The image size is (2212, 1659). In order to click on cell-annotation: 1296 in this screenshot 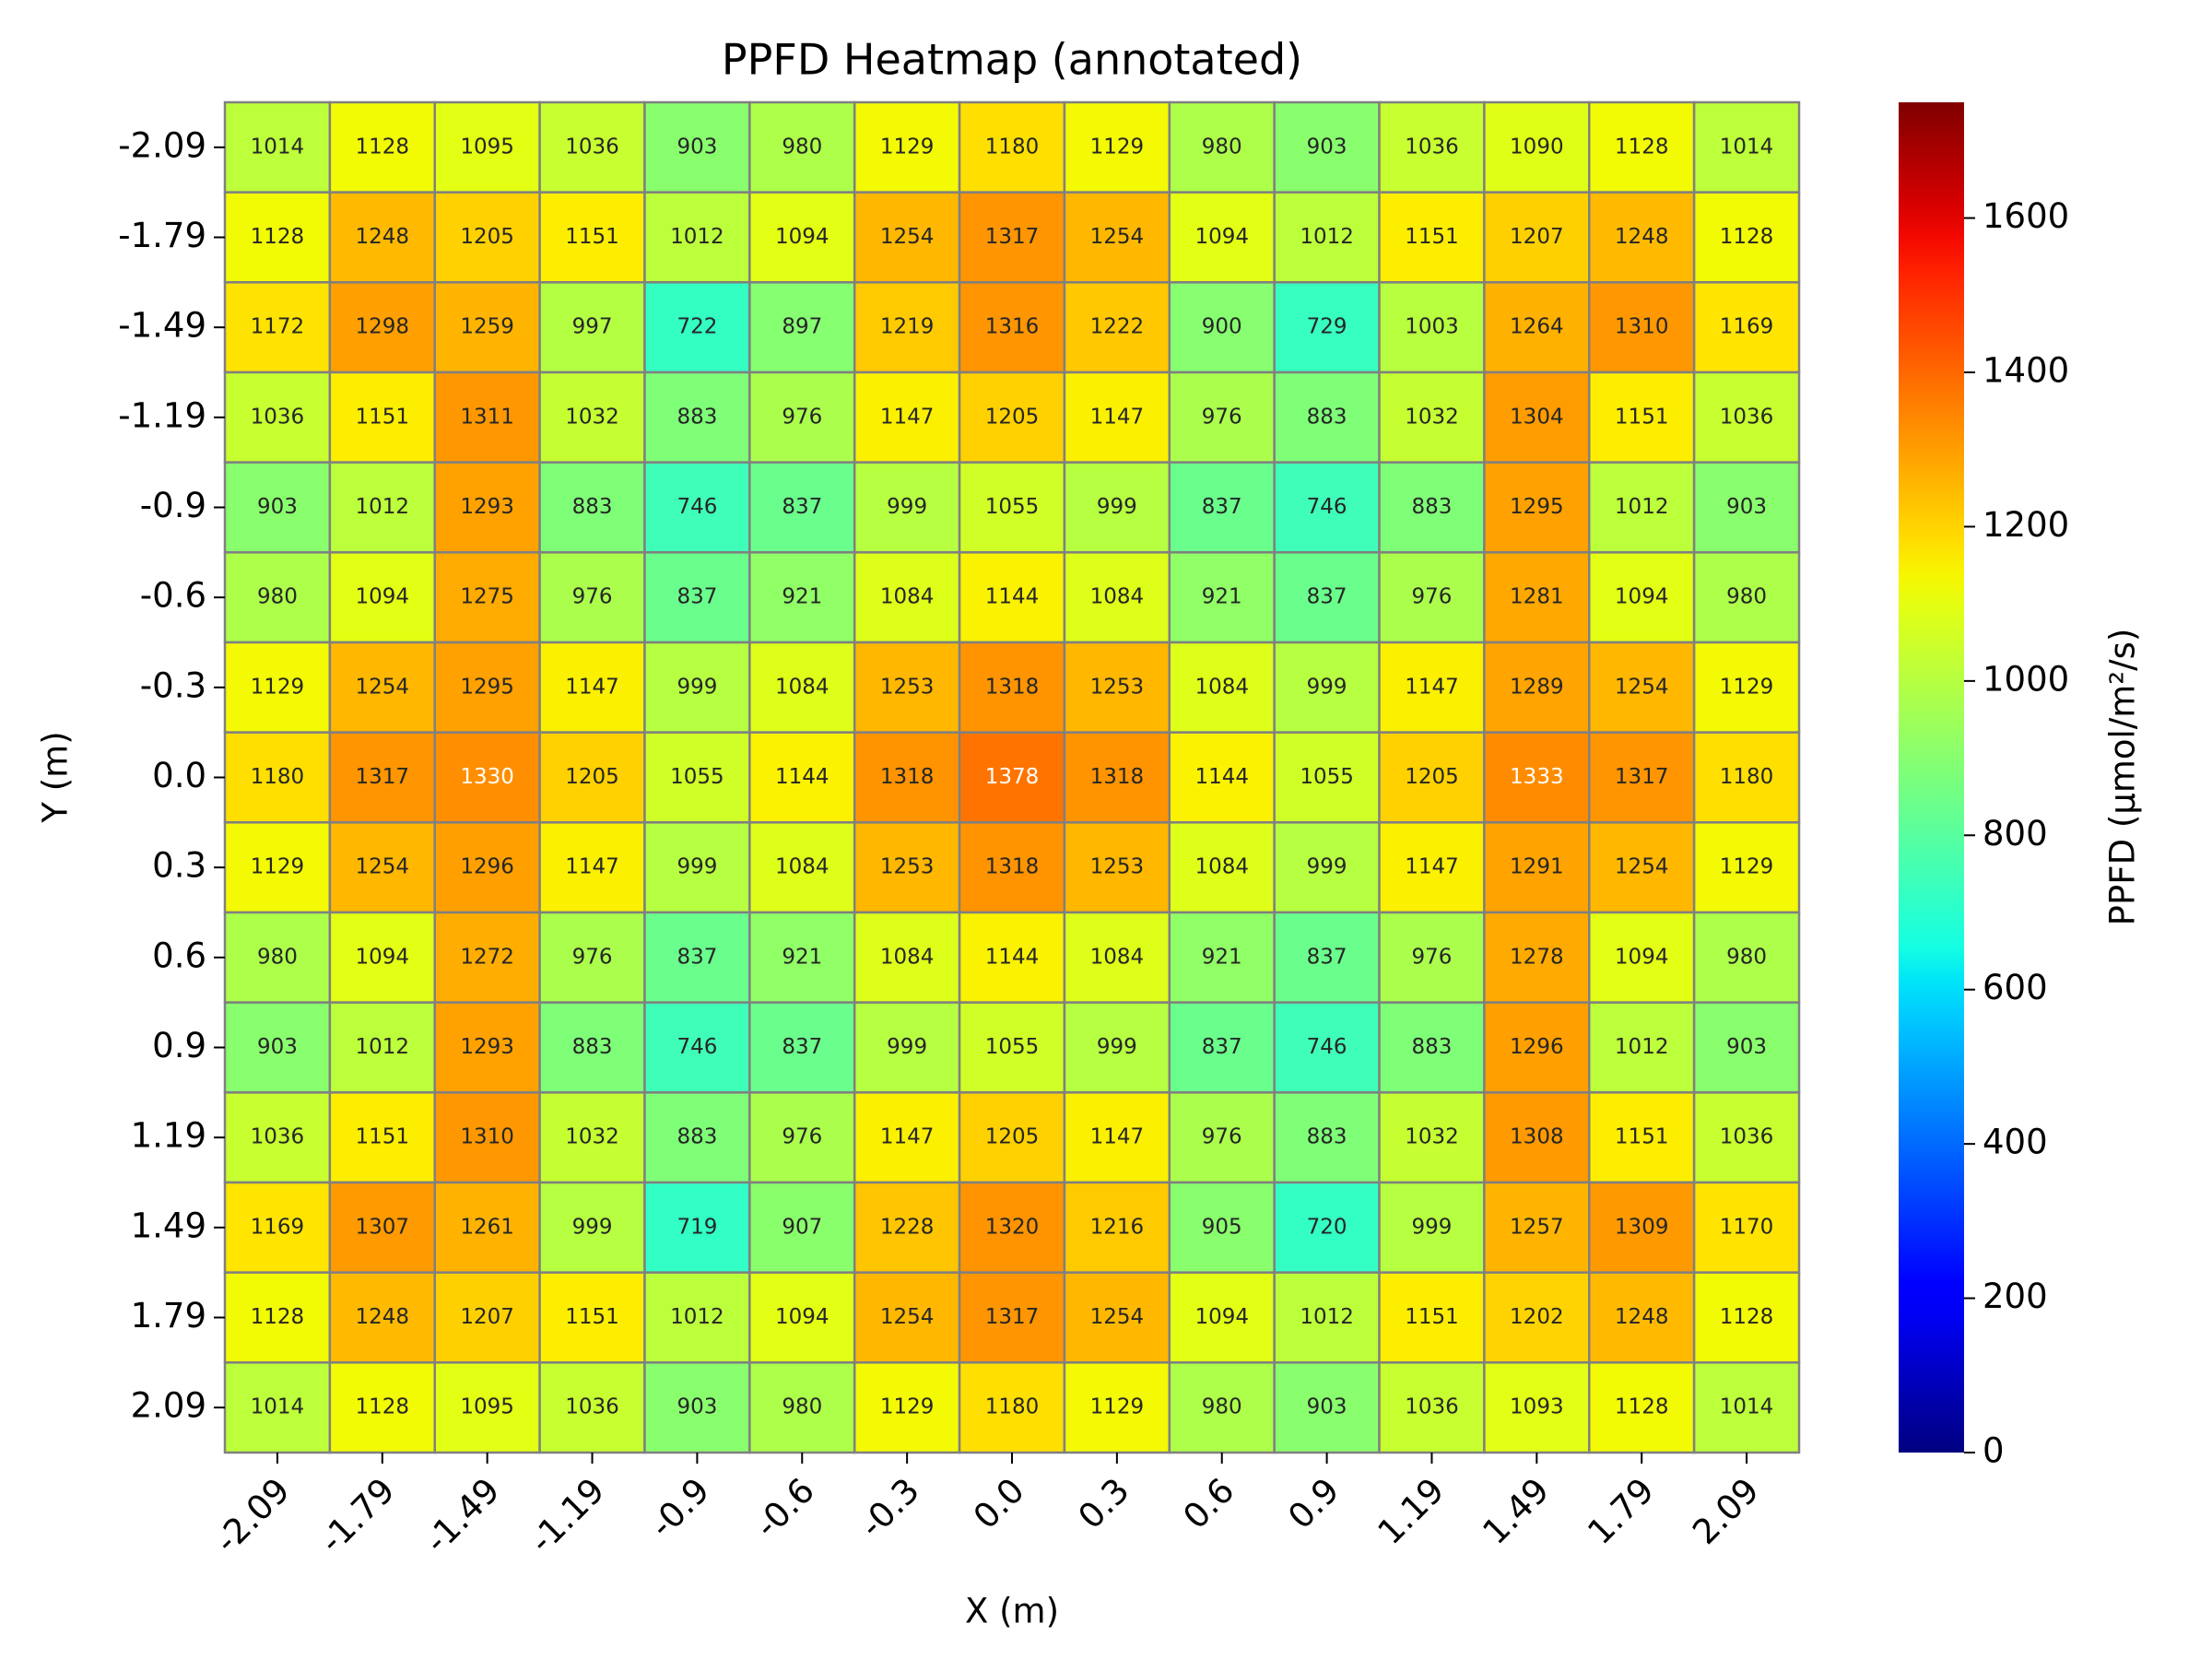, I will do `click(1537, 1047)`.